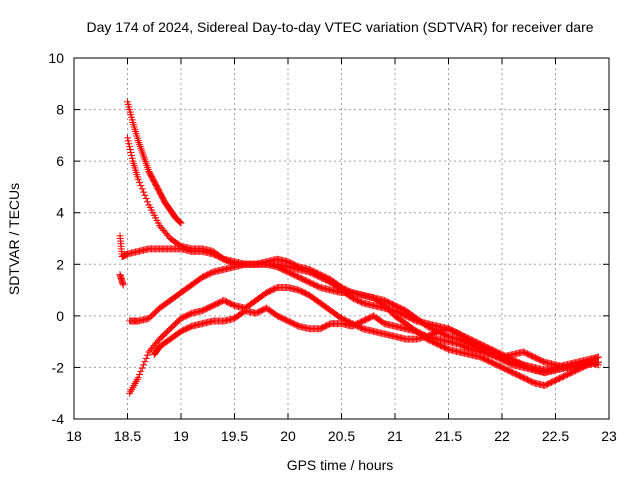 This screenshot has height=480, width=640. What do you see at coordinates (127, 436) in the screenshot?
I see `x-tick-label: 18.5` at bounding box center [127, 436].